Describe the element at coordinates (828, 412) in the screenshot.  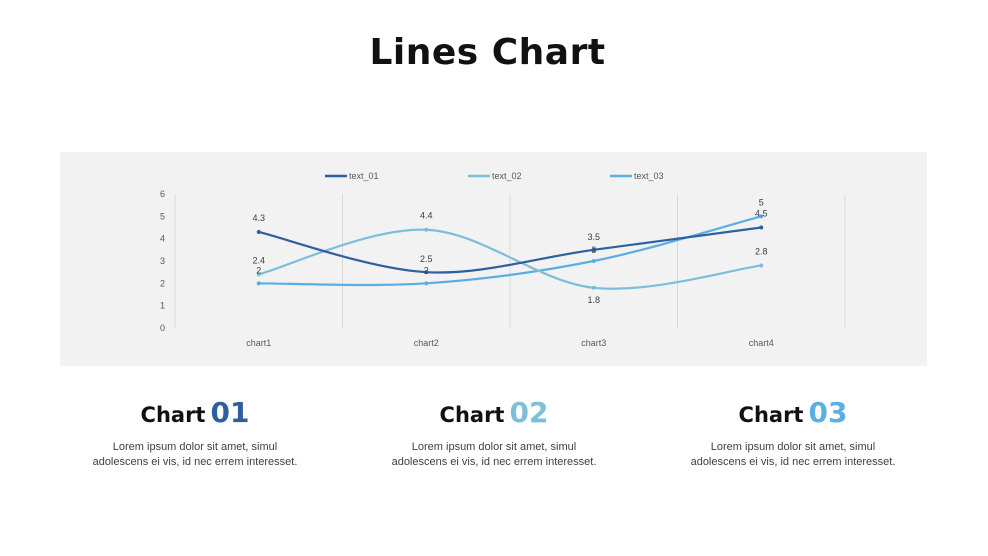
I see `card-title-number: 03` at that location.